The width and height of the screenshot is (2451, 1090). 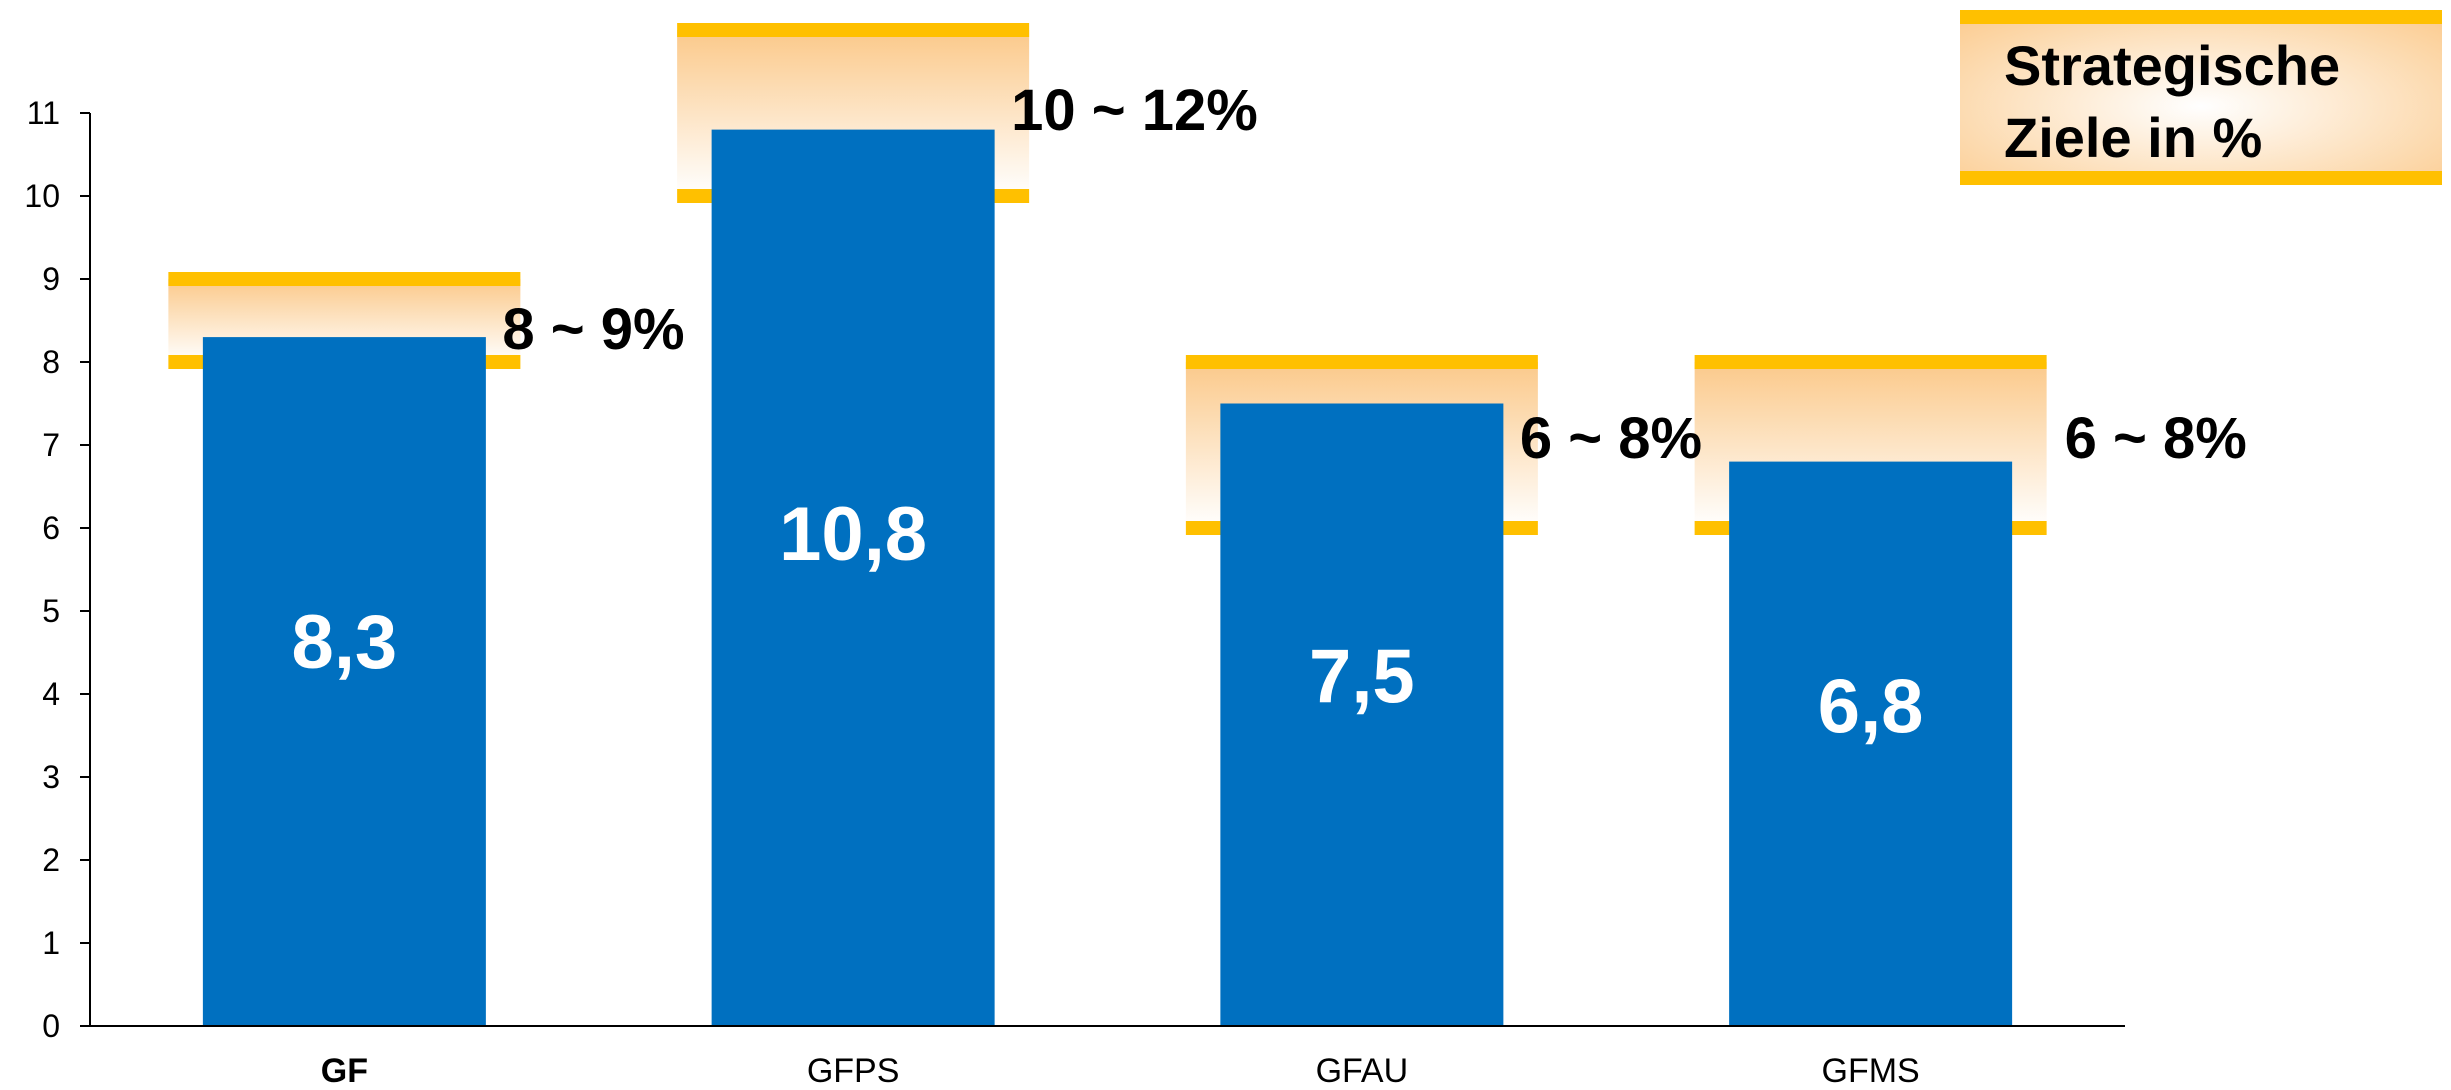 I want to click on legend-text-line: Strategische, so click(x=2172, y=65).